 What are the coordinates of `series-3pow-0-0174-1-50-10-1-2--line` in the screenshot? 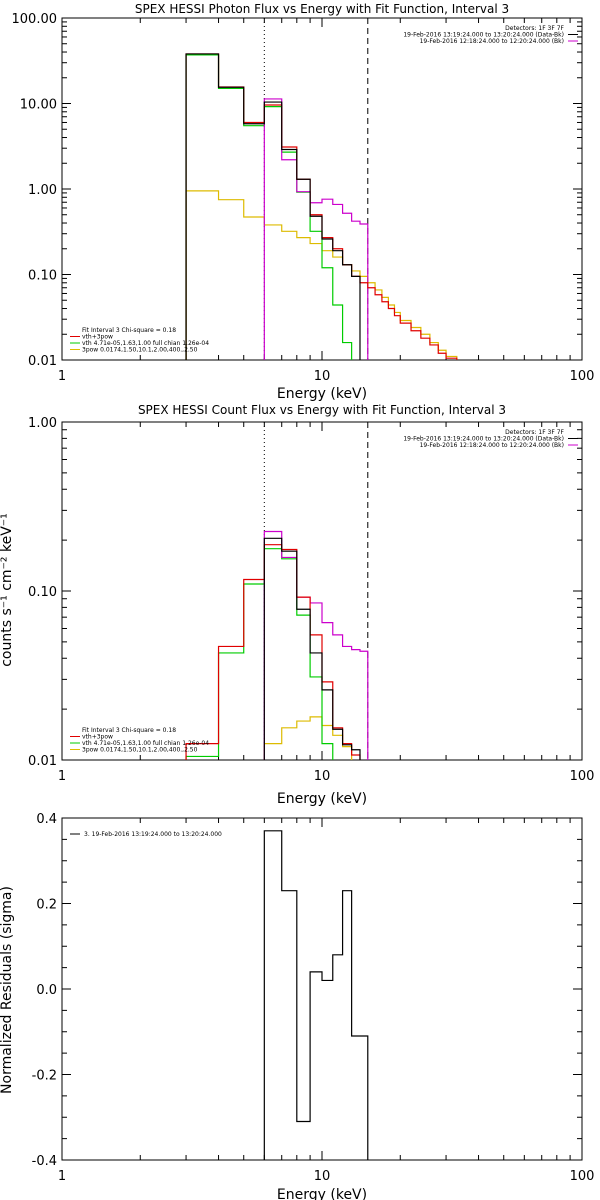 It's located at (308, 738).